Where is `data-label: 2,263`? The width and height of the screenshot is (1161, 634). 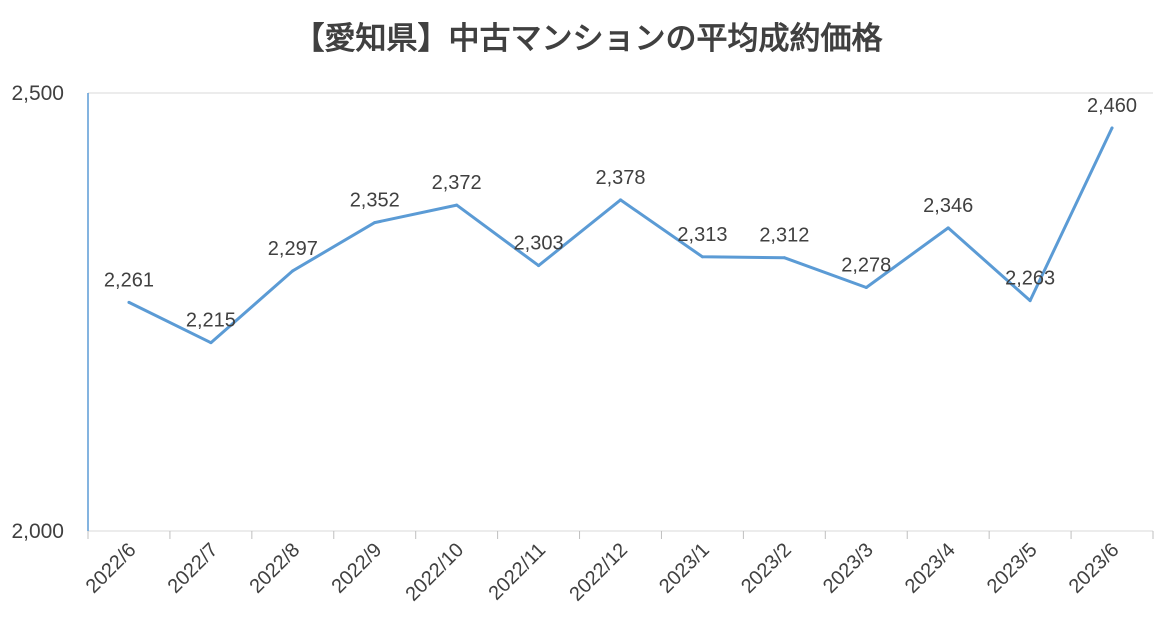 data-label: 2,263 is located at coordinates (1030, 279).